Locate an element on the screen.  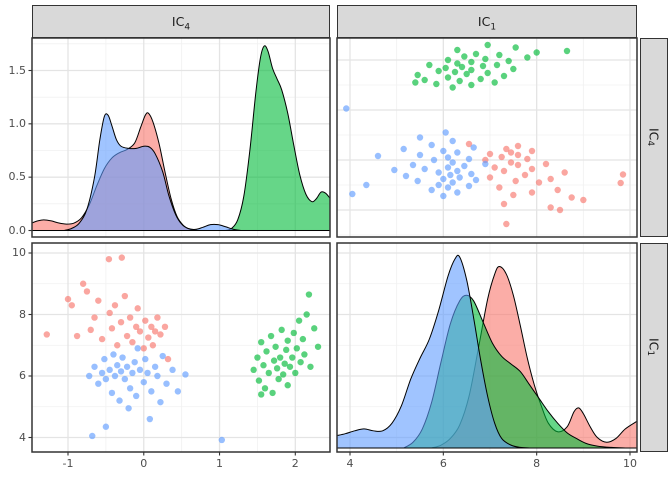
strip-right-bottom: IC1 is located at coordinates (654, 347).